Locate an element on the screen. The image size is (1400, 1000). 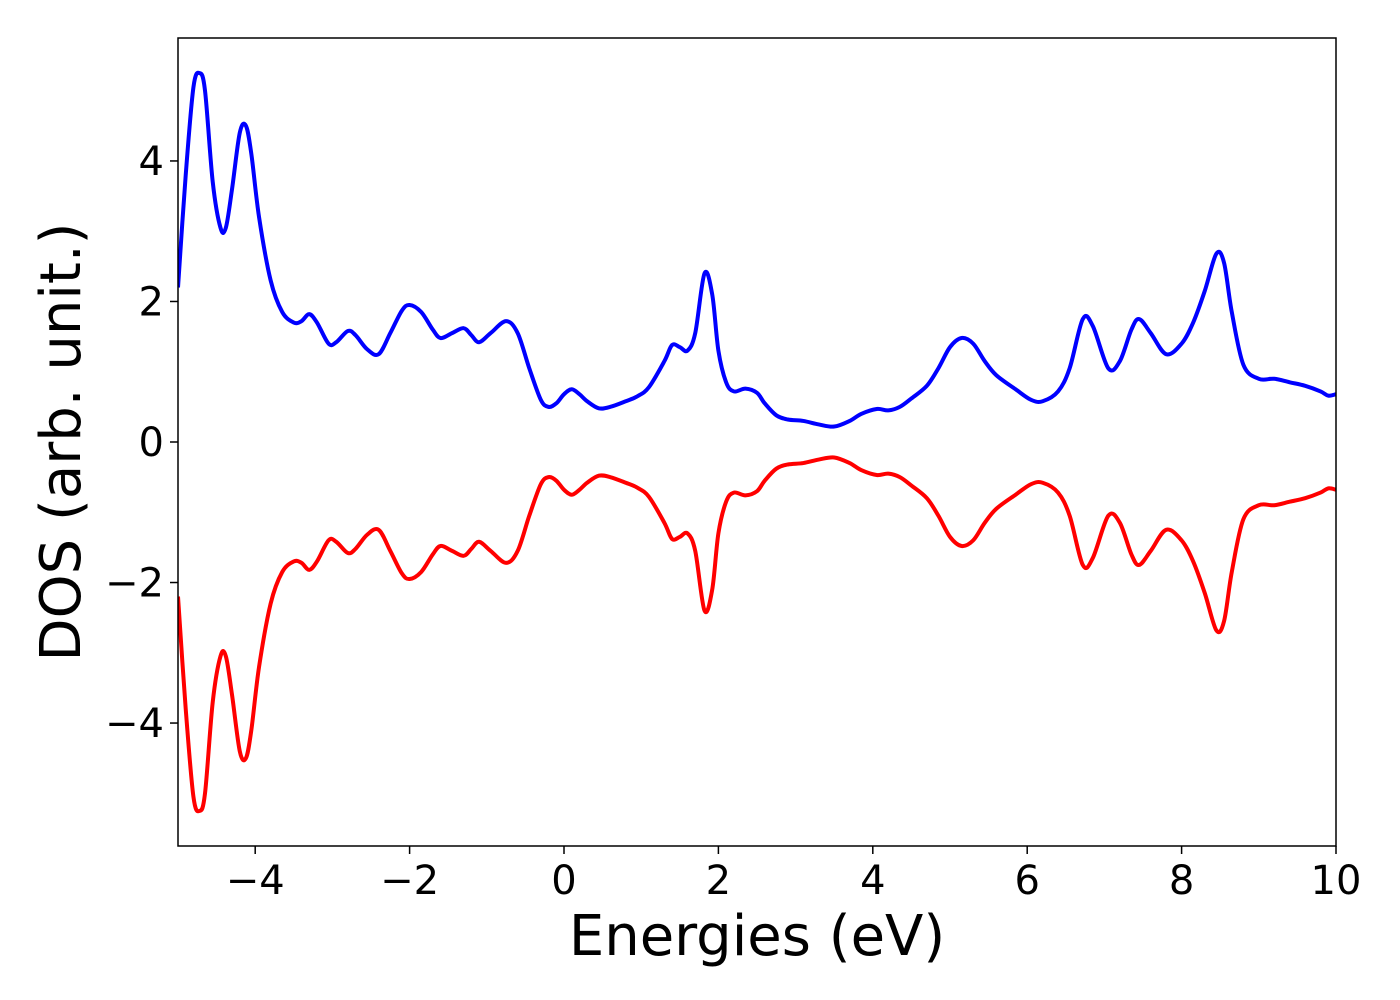
y-axis-title: DOS (arb. unit.) is located at coordinates (61, 441).